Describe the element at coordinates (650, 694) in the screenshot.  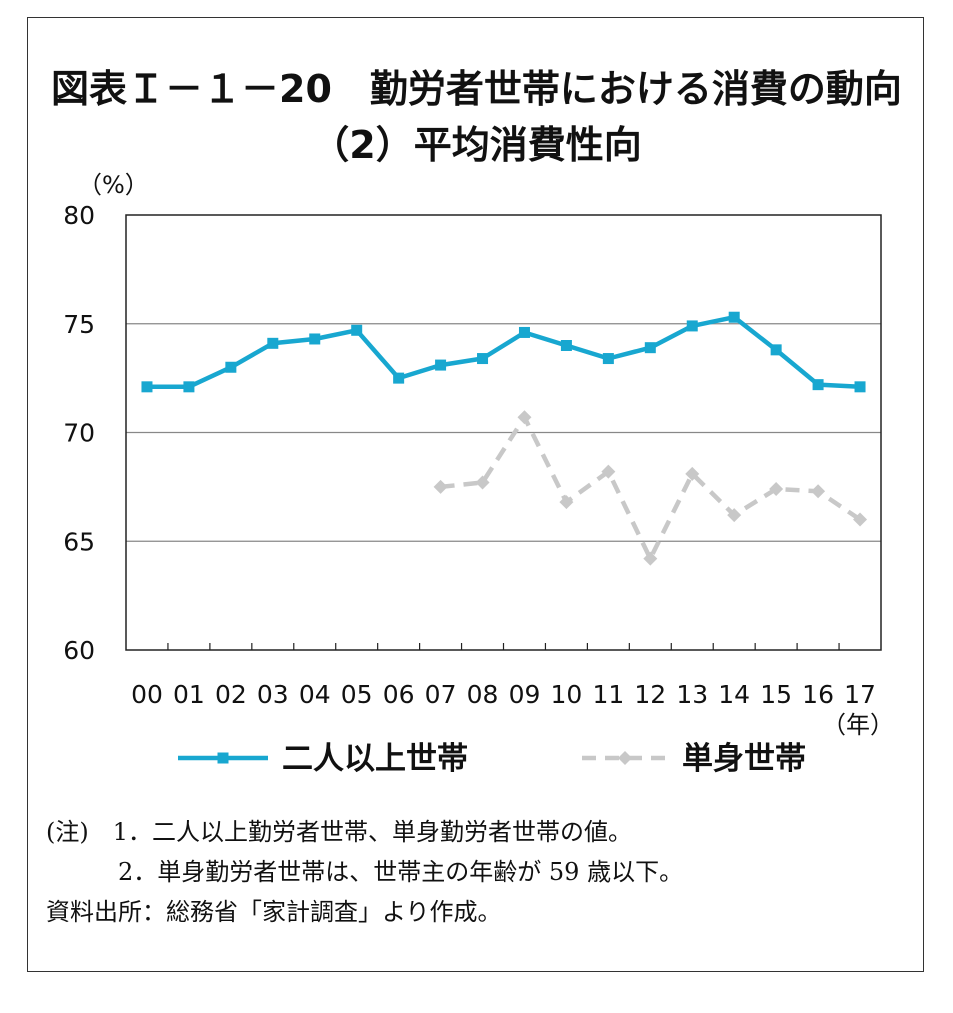
I see `x-tick-label: 12` at that location.